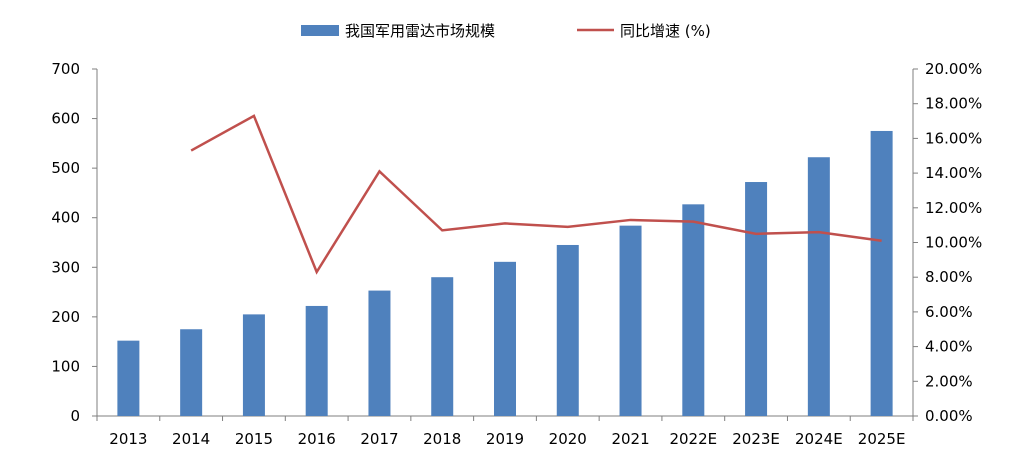 This screenshot has height=457, width=1029. Describe the element at coordinates (506, 31) in the screenshot. I see `legend: 我国军用雷达市场规模 同比增速 (%)` at that location.